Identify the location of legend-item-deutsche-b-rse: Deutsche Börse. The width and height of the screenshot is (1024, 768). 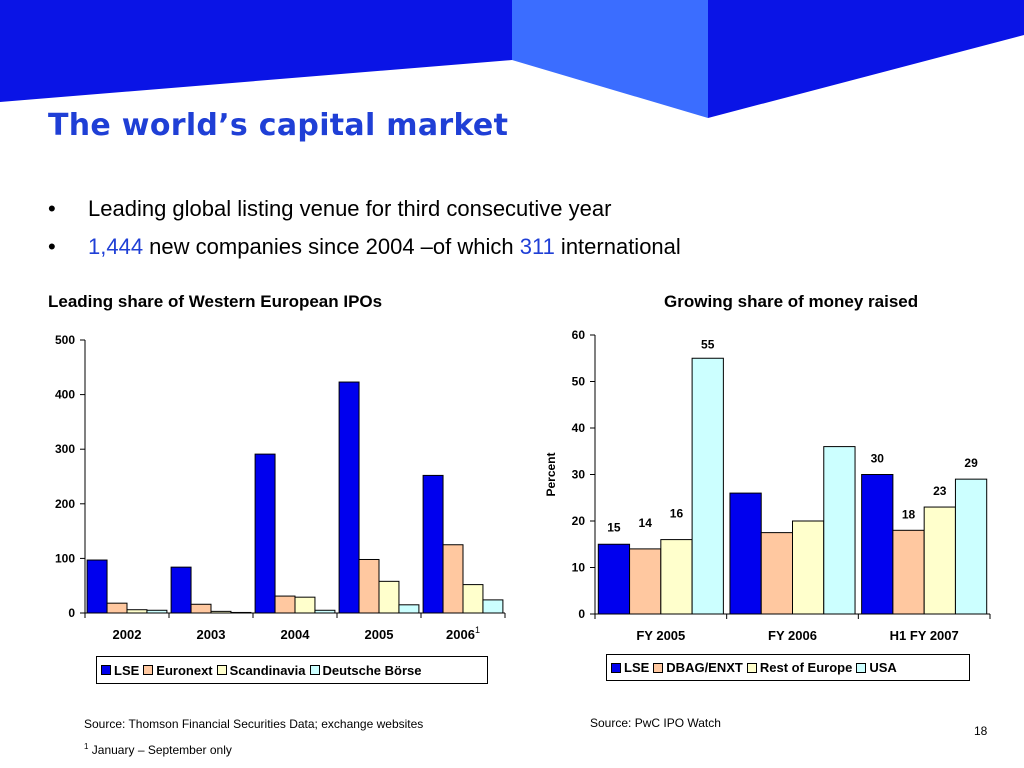
(365, 670).